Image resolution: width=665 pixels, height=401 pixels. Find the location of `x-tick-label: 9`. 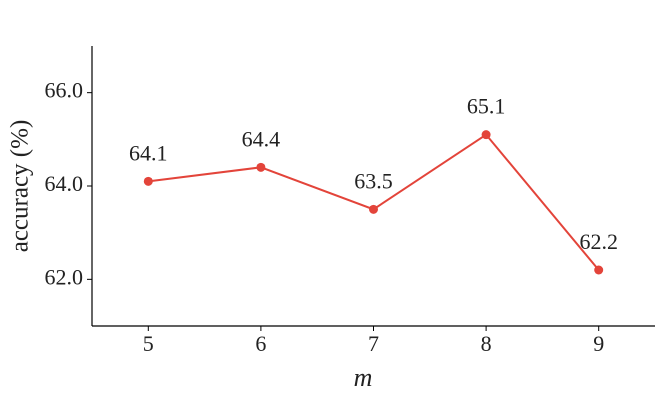

x-tick-label: 9 is located at coordinates (598, 343).